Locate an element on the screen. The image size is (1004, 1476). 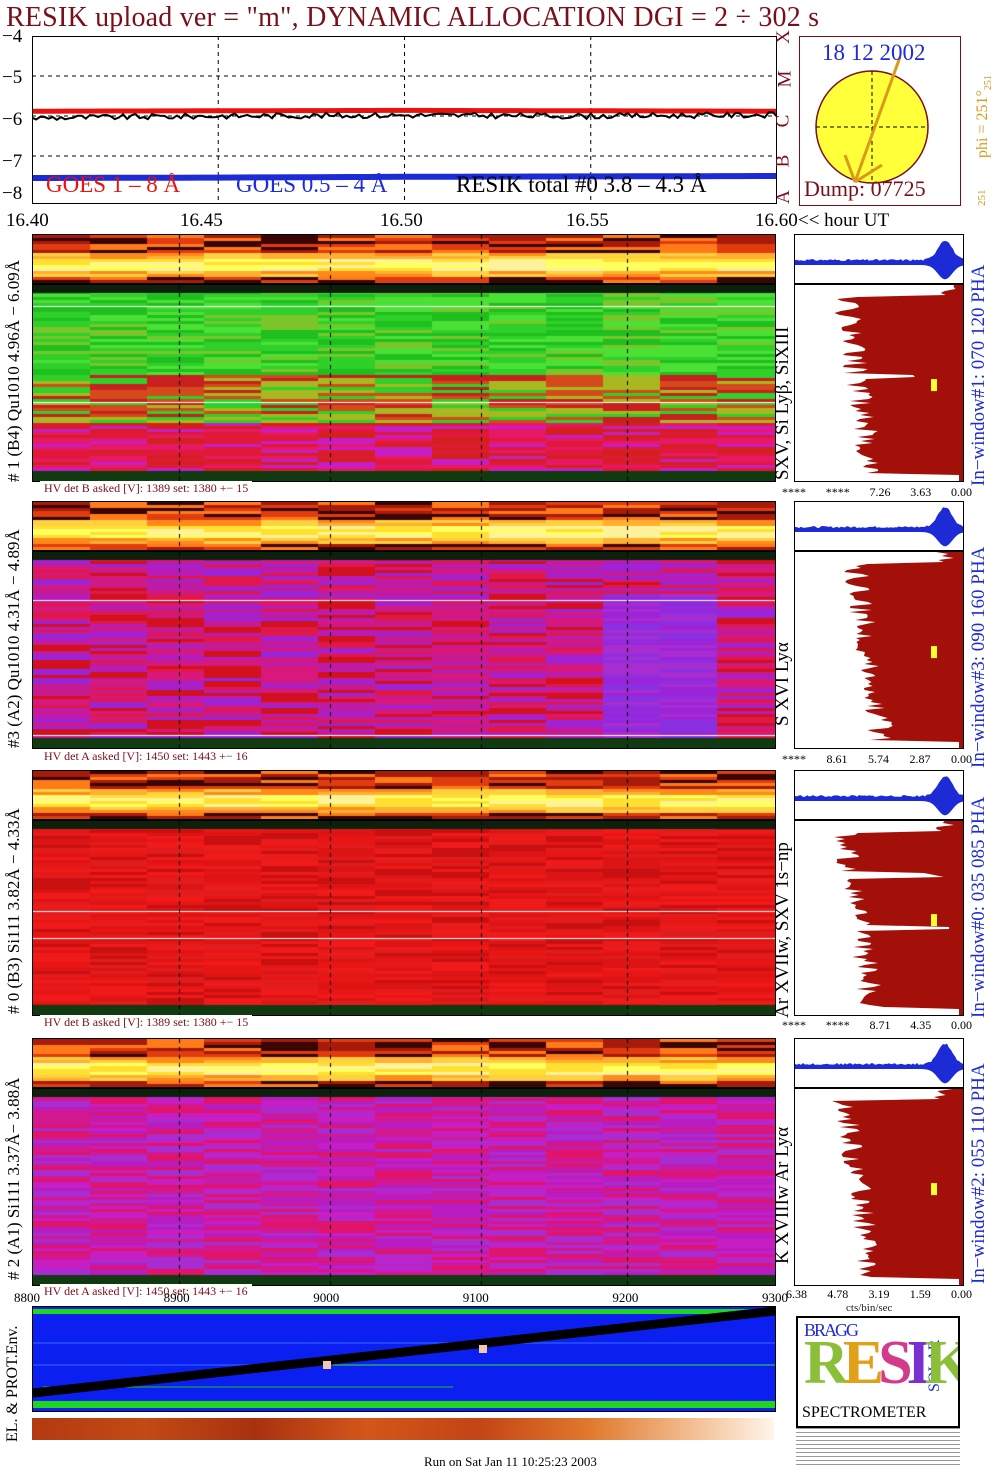
ch4-left-label: # 2 (A1) Si111 3.37Å− 3.88Å is located at coordinates (13, 1178).